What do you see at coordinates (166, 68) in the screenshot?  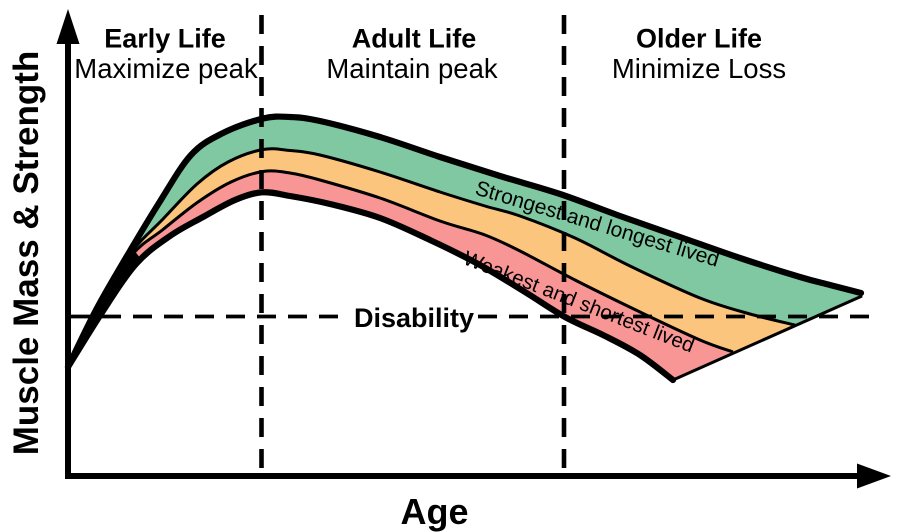 I see `svg-text: Maximize peak` at bounding box center [166, 68].